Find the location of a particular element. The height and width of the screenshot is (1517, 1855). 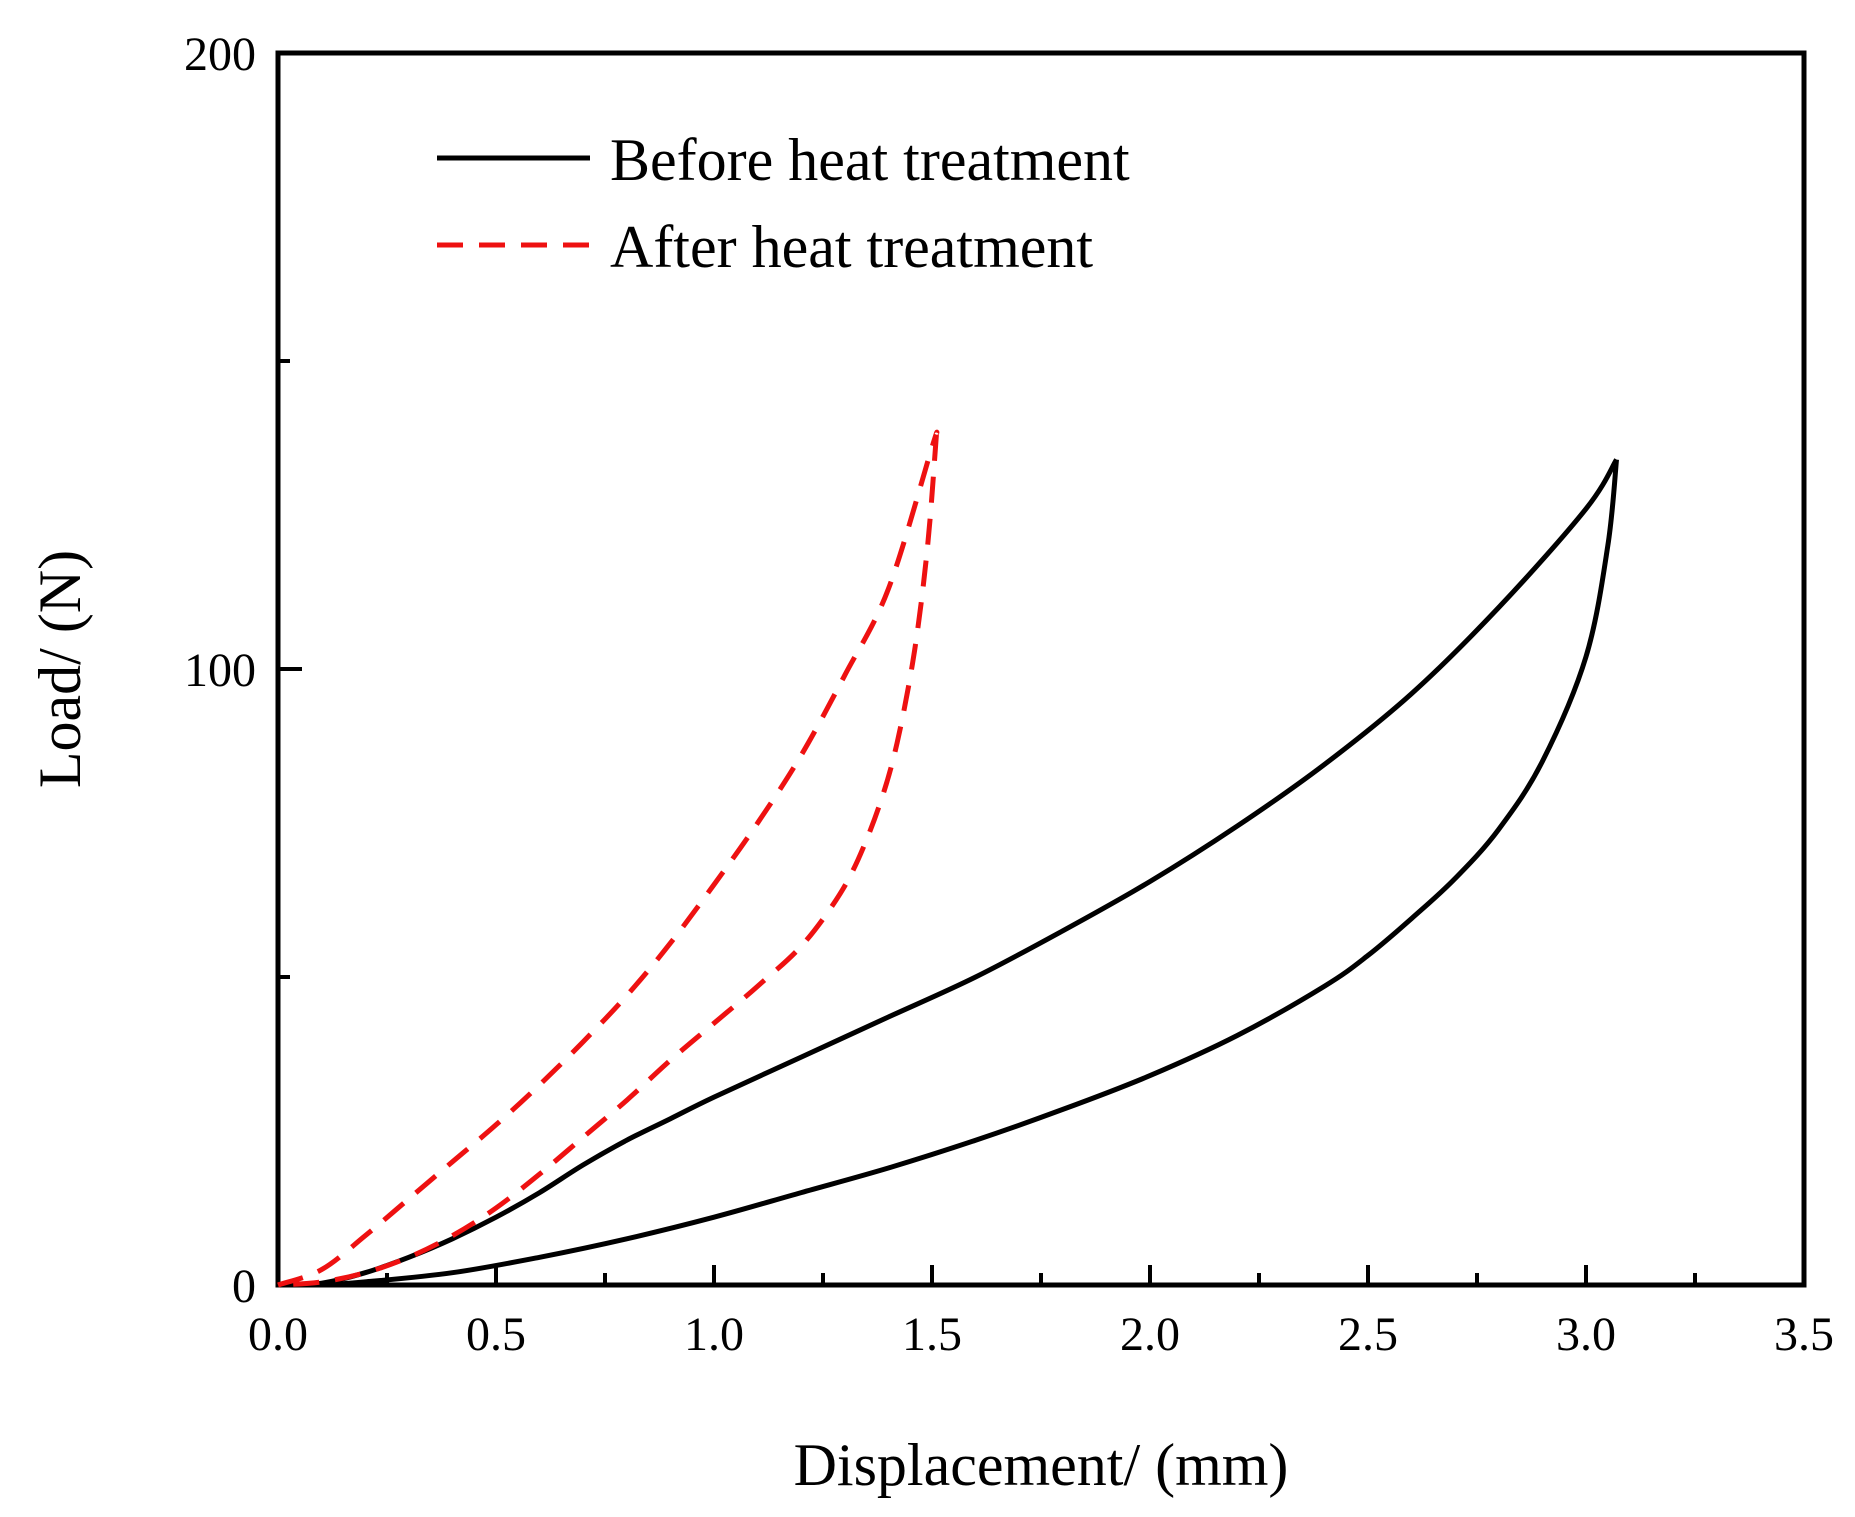

legend-label-after: After heat treatment is located at coordinates (851, 247).